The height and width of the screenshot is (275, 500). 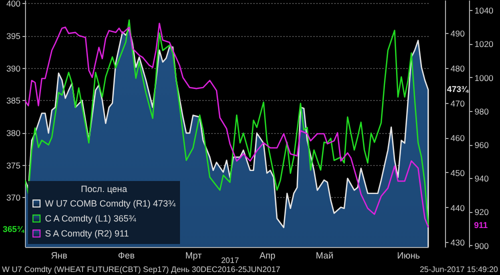 I want to click on y2-tick-label: 470, so click(x=457, y=103).